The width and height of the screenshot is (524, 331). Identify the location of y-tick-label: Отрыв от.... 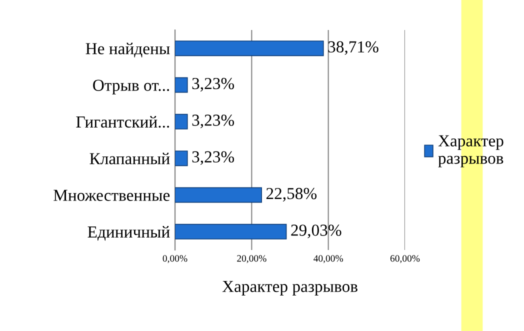
(131, 87).